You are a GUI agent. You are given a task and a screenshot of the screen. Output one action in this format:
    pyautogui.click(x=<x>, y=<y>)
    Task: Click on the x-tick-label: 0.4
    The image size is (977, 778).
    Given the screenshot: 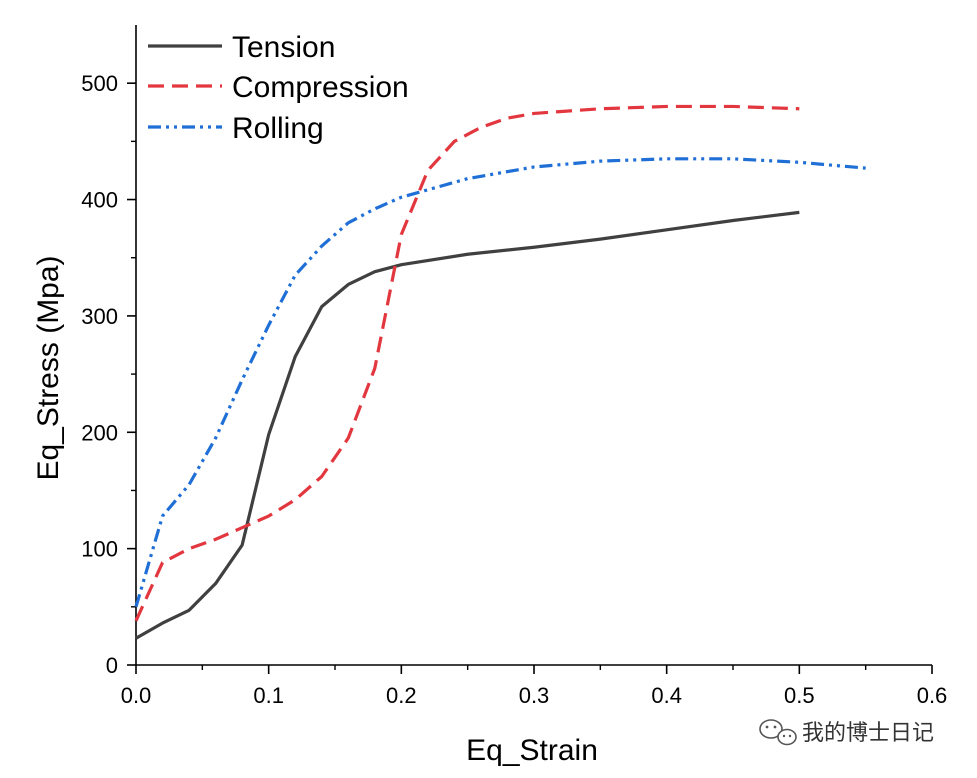 What is the action you would take?
    pyautogui.click(x=666, y=695)
    